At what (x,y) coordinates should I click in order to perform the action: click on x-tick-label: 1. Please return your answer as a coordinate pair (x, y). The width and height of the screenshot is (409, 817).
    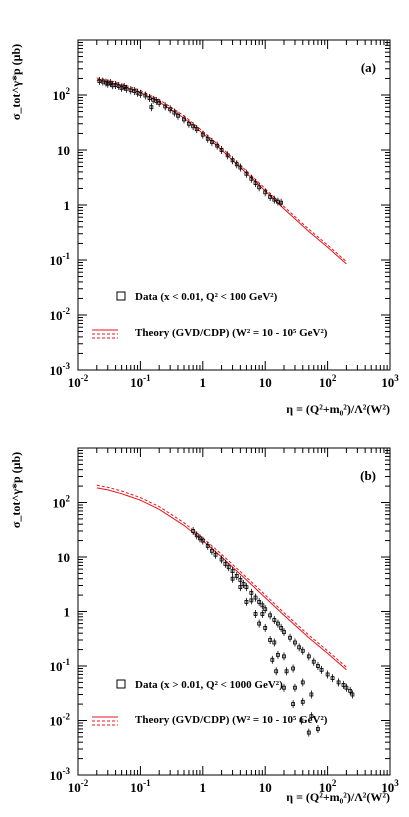
    Looking at the image, I should click on (203, 382).